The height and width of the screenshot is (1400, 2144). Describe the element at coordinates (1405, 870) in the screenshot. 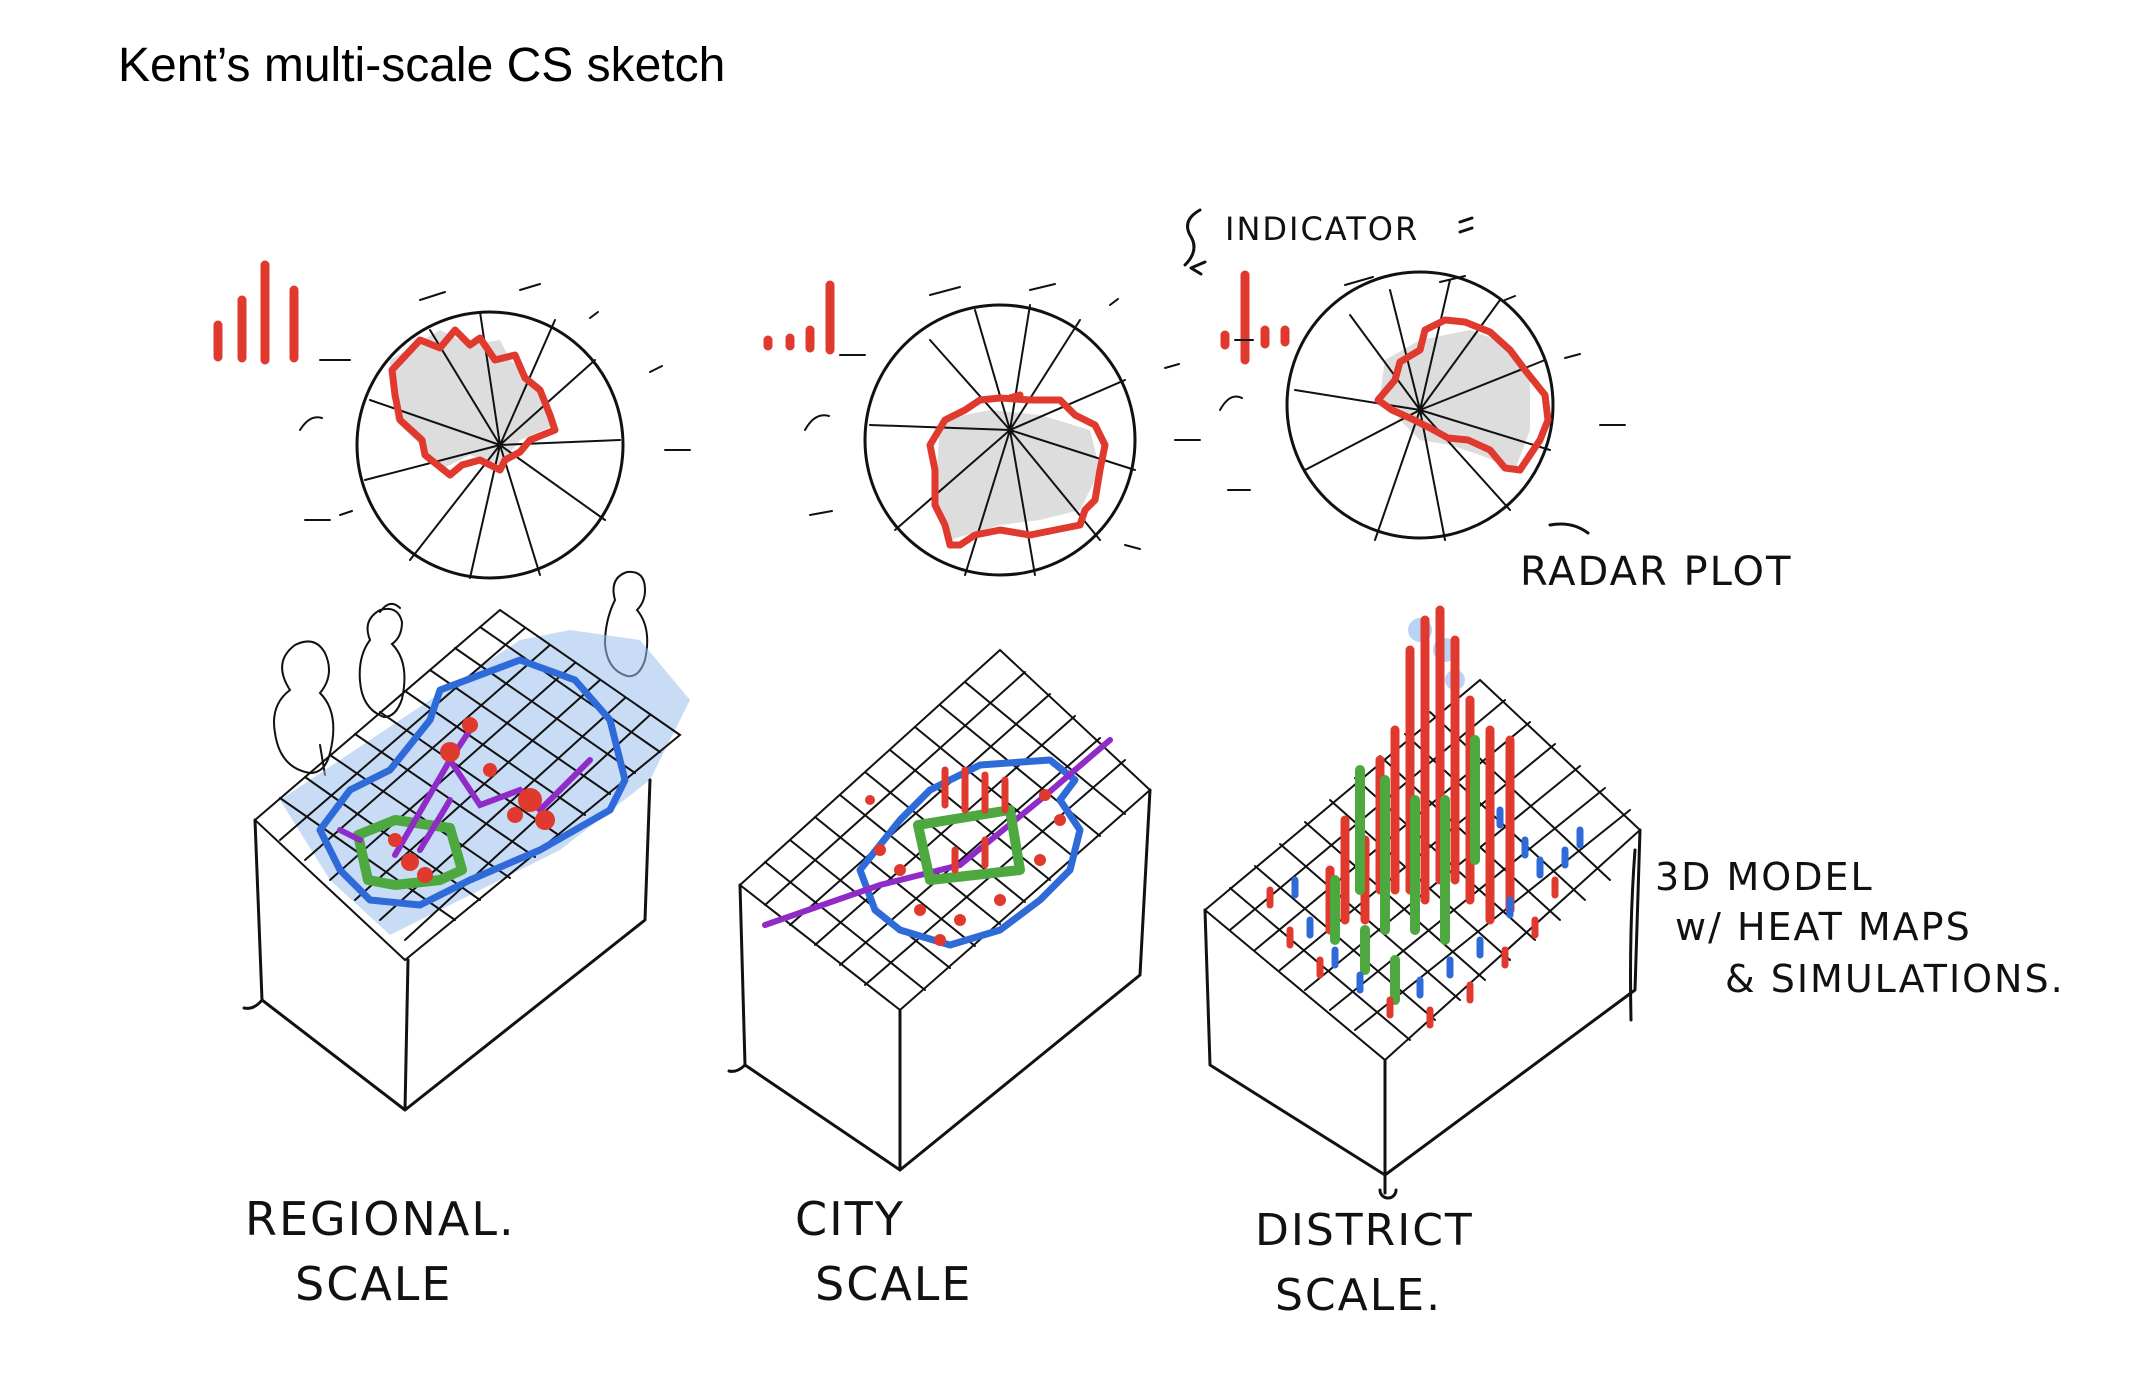

I see `green-towers-district` at that location.